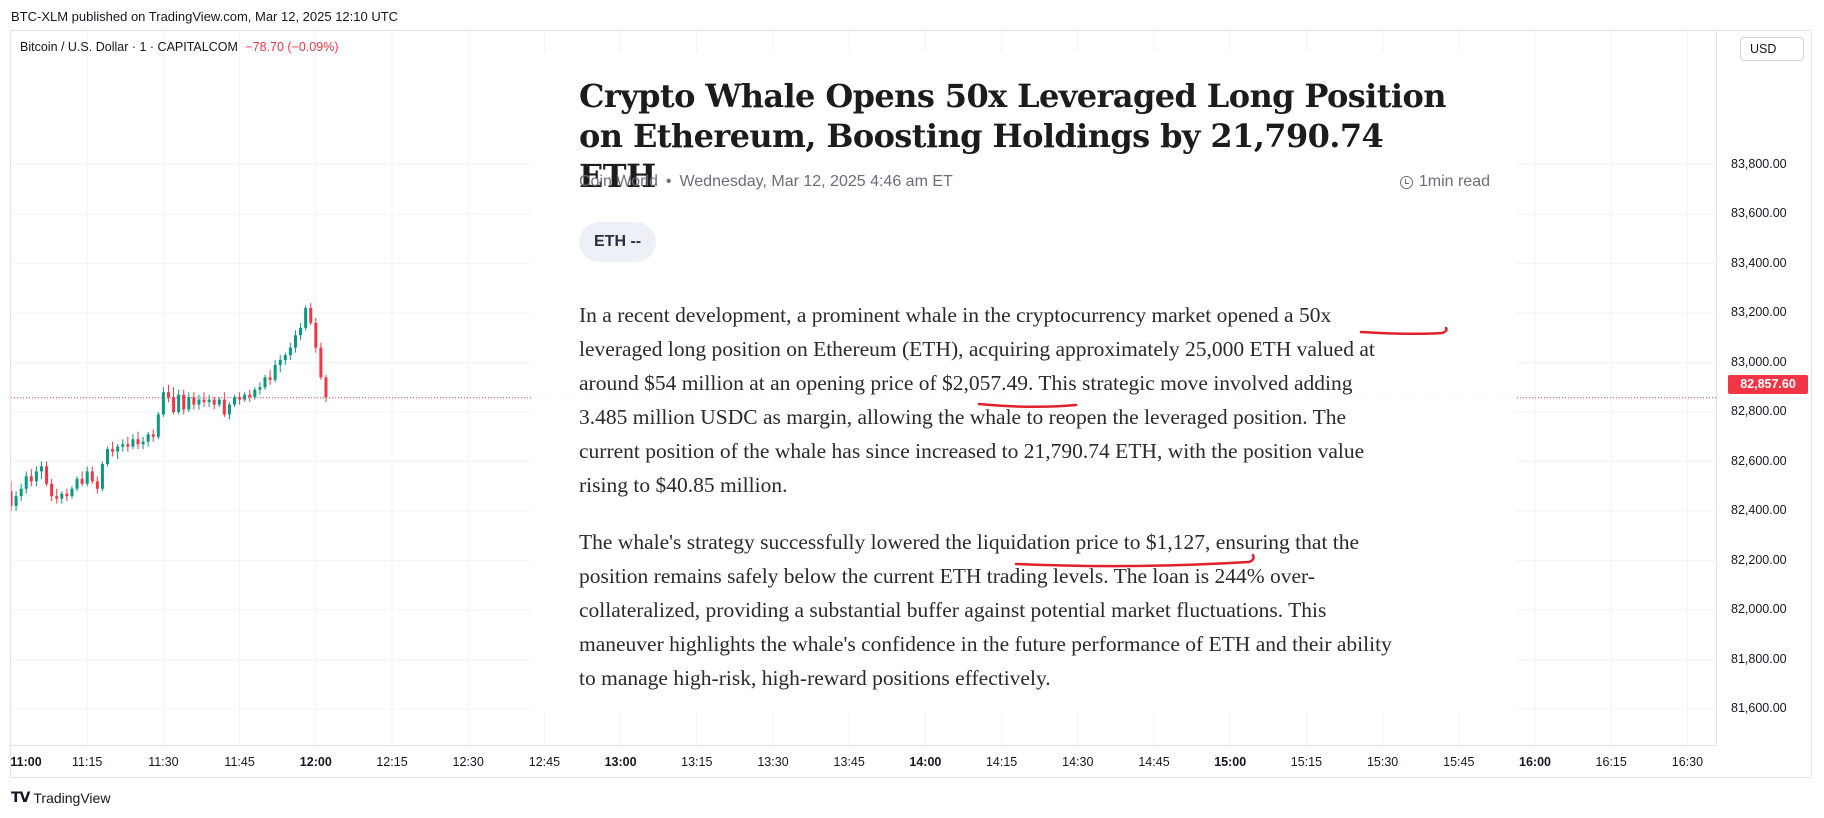  What do you see at coordinates (925, 762) in the screenshot?
I see `time-tick: 14:00` at bounding box center [925, 762].